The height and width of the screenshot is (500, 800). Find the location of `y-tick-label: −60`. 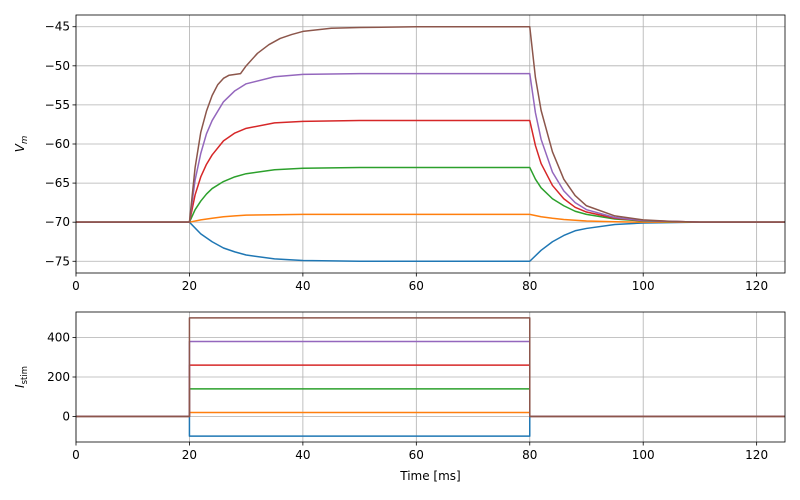

y-tick-label: −60 is located at coordinates (57, 144).